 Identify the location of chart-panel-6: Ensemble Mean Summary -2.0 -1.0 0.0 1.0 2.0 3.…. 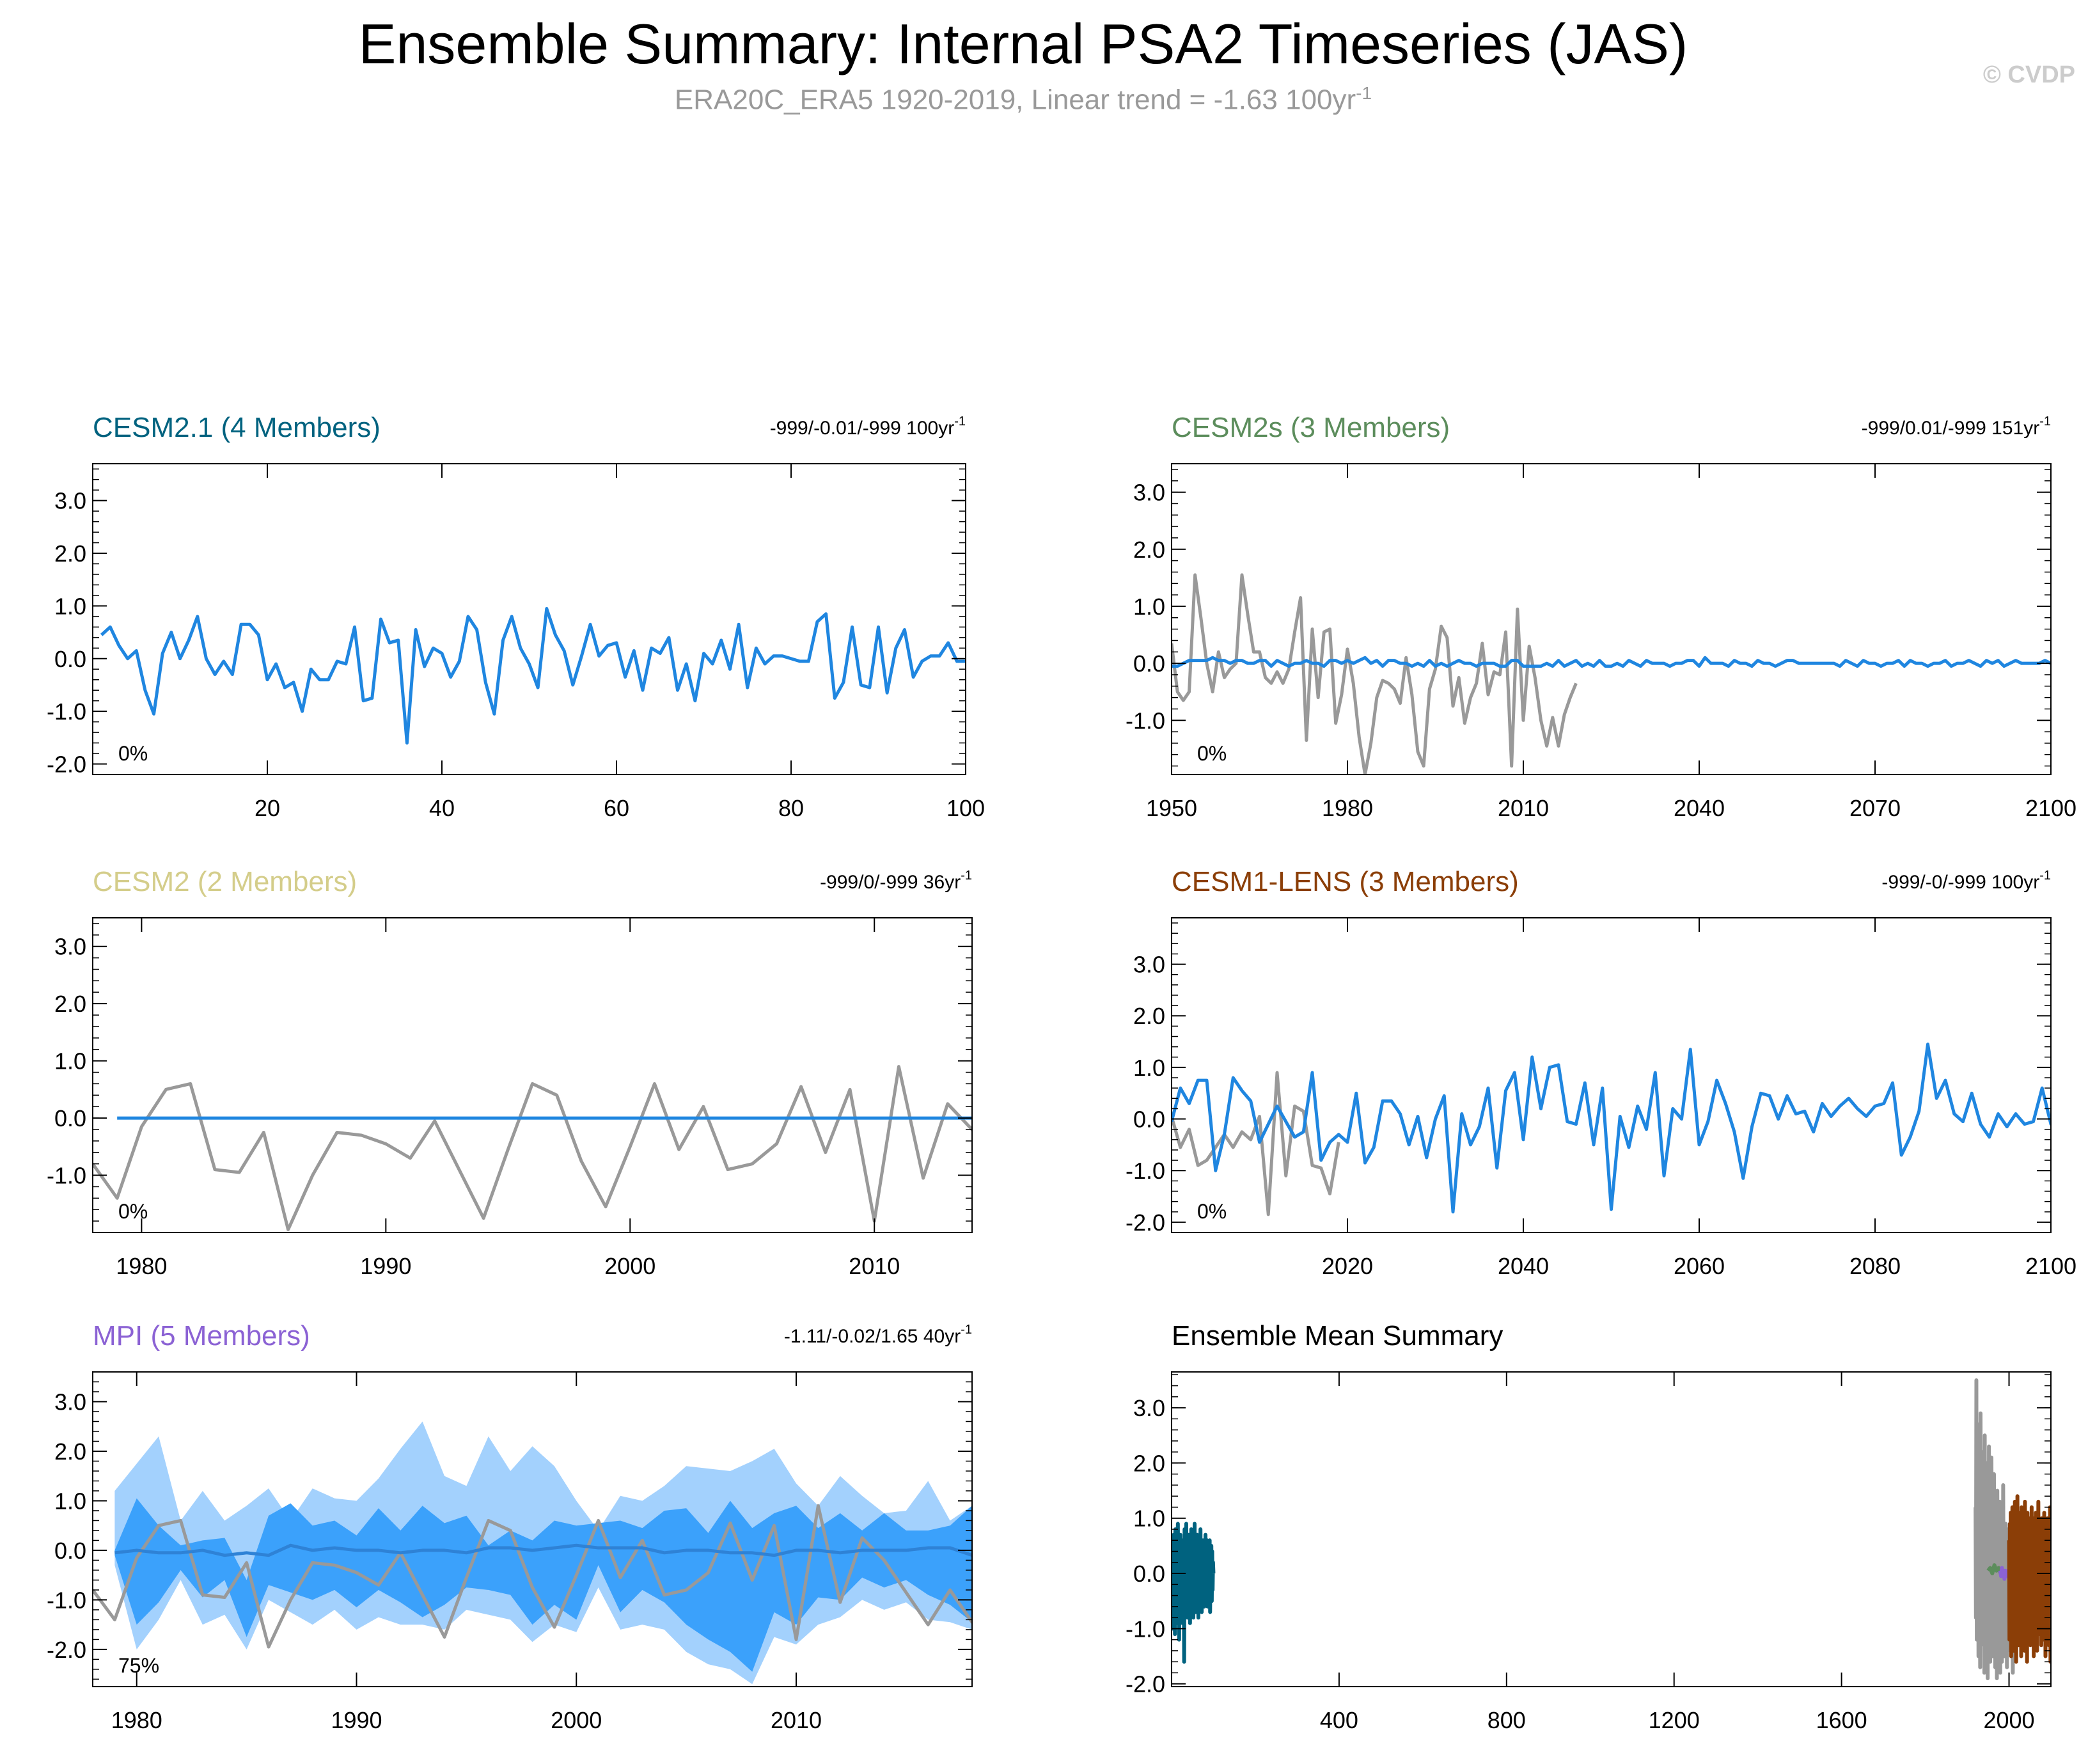
(1589, 1526).